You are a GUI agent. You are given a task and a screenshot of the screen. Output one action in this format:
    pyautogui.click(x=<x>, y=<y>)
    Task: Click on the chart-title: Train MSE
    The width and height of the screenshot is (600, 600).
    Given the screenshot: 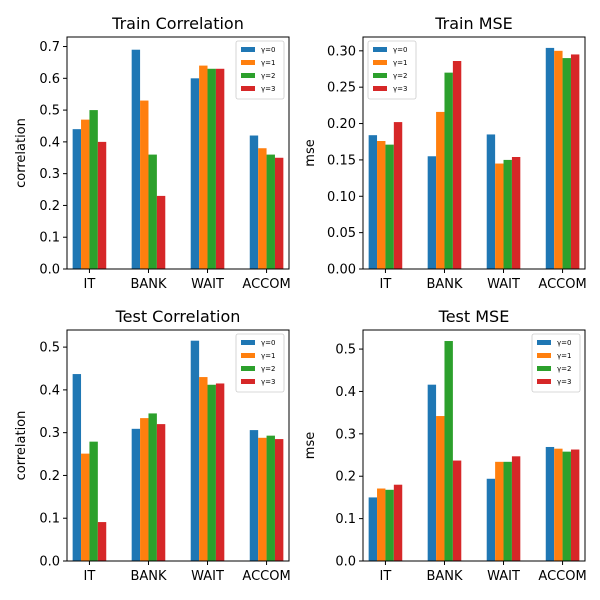 What is the action you would take?
    pyautogui.click(x=473, y=23)
    